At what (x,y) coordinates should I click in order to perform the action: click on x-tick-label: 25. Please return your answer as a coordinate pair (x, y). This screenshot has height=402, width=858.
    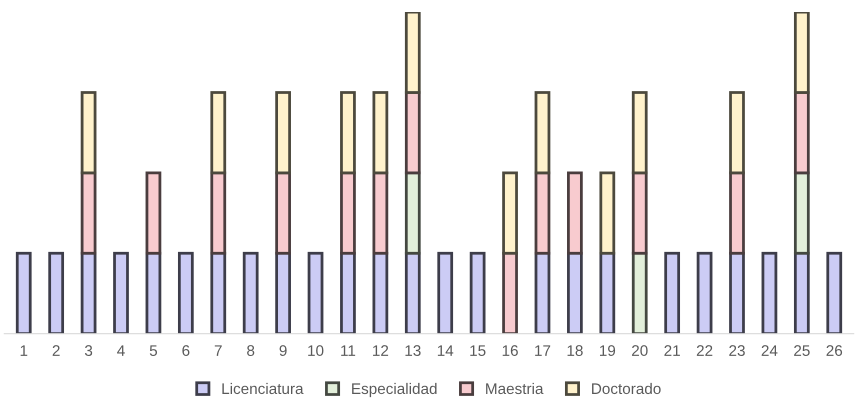
    Looking at the image, I should click on (802, 350).